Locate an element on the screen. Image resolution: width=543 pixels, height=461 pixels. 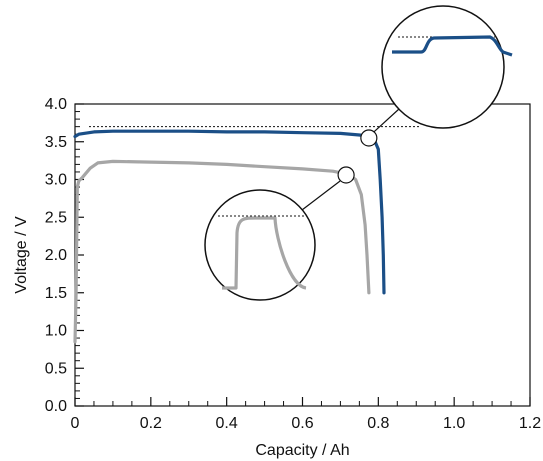
y-axis-title: Voltage / V is located at coordinates (21, 255).